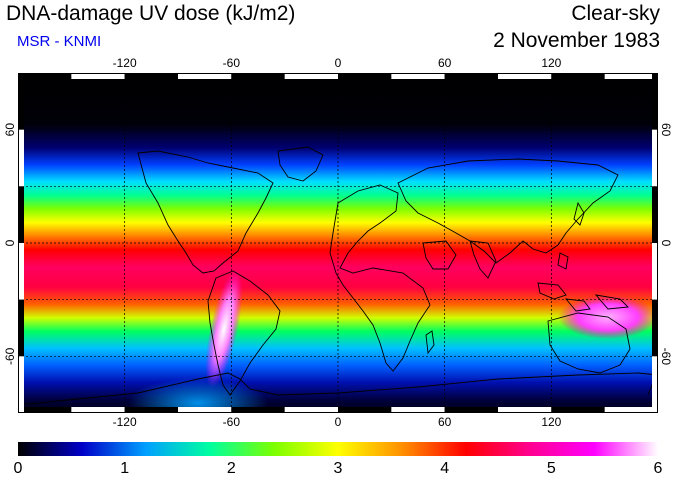 The height and width of the screenshot is (480, 678). Describe the element at coordinates (576, 40) in the screenshot. I see `date-label: 2 November 1983` at that location.